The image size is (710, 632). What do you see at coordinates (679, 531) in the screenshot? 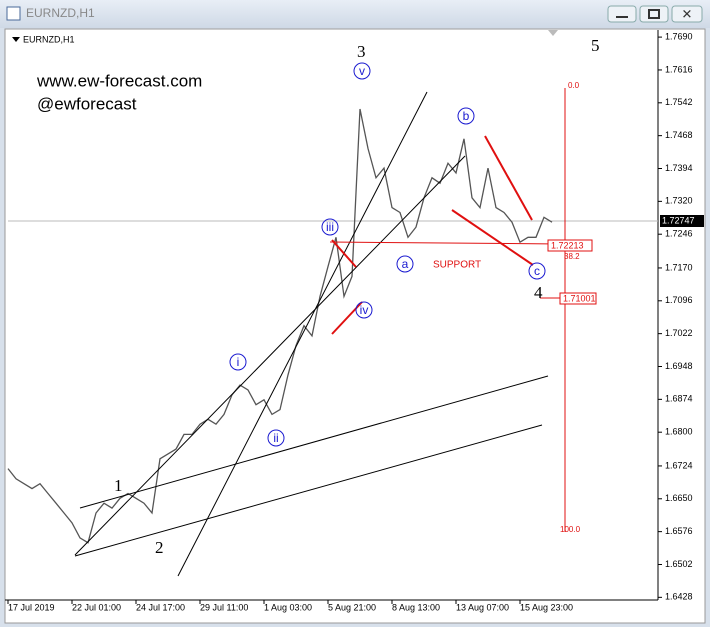
I see `y-tick-label: 1.6576` at bounding box center [679, 531].